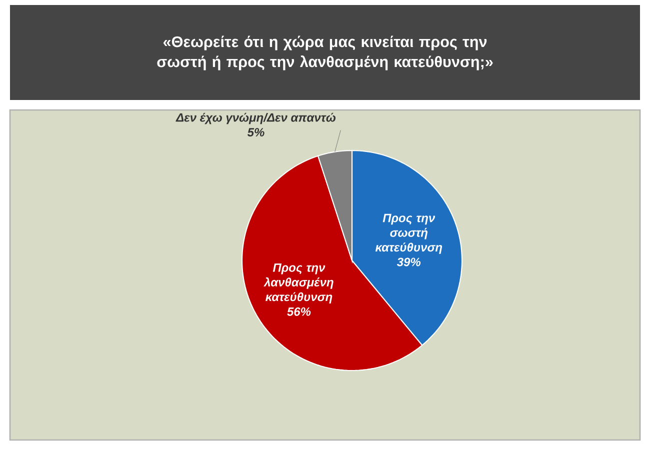  I want to click on data-label: 5%, so click(255, 132).